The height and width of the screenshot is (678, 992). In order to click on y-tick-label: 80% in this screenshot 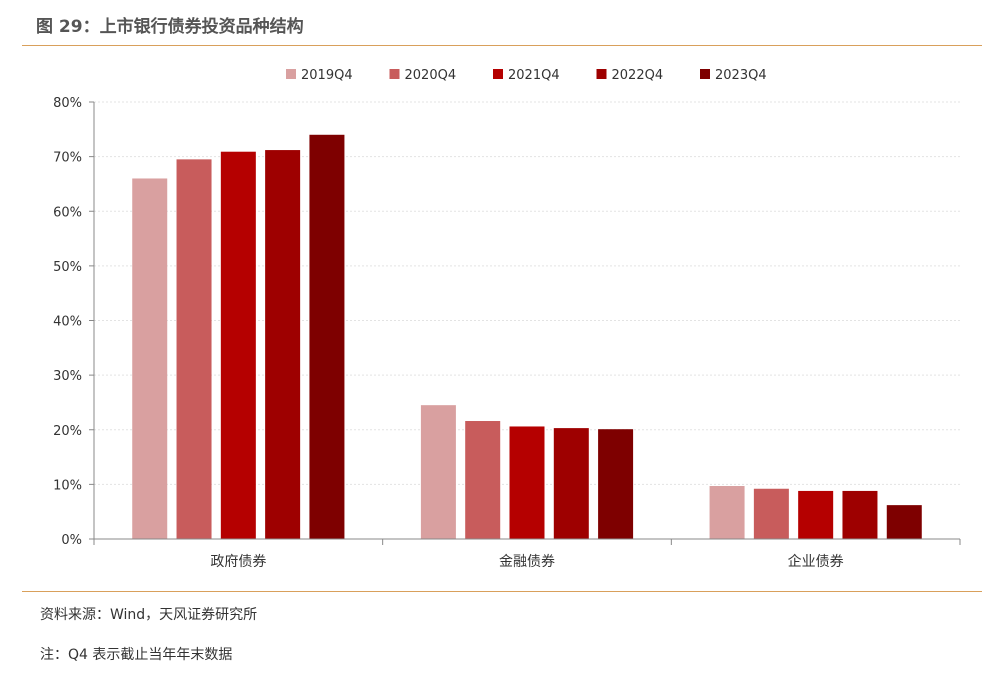, I will do `click(67, 103)`.